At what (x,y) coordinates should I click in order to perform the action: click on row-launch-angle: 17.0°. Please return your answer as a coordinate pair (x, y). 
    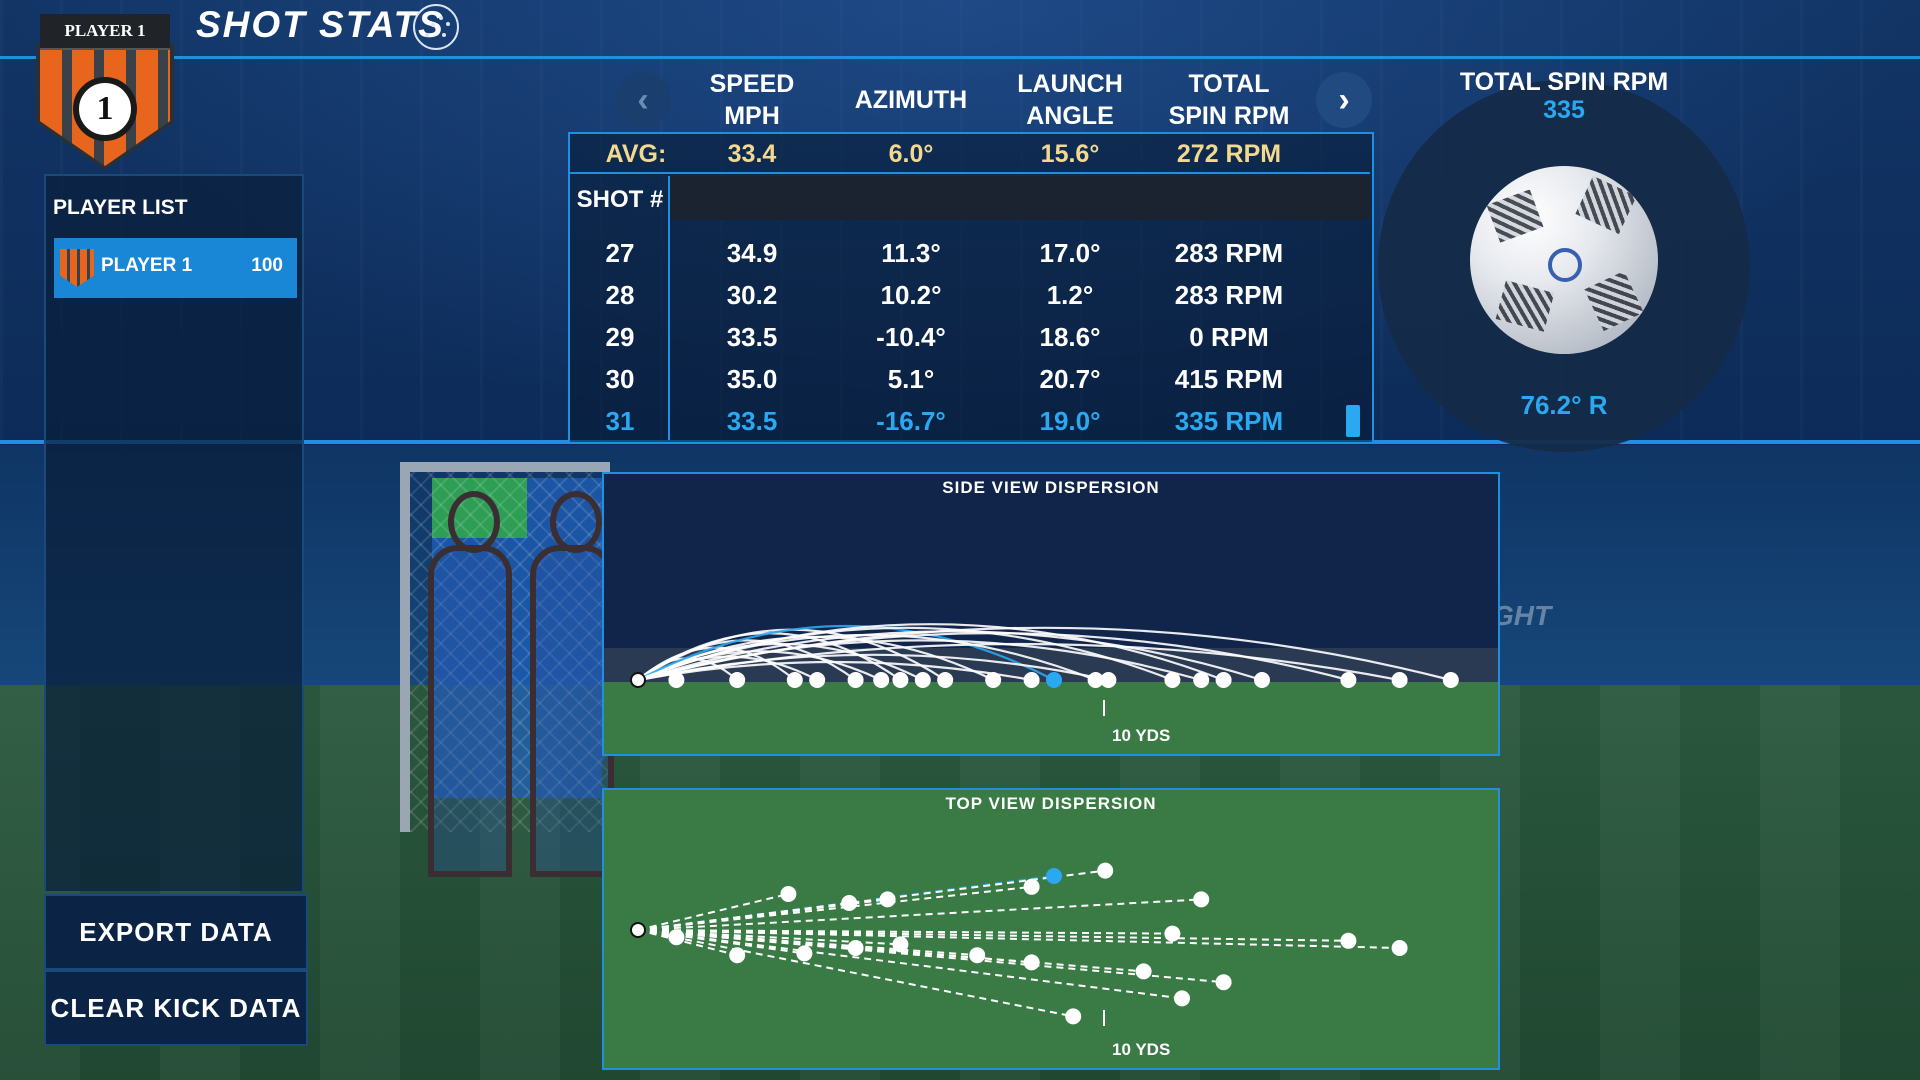
    Looking at the image, I should click on (1070, 253).